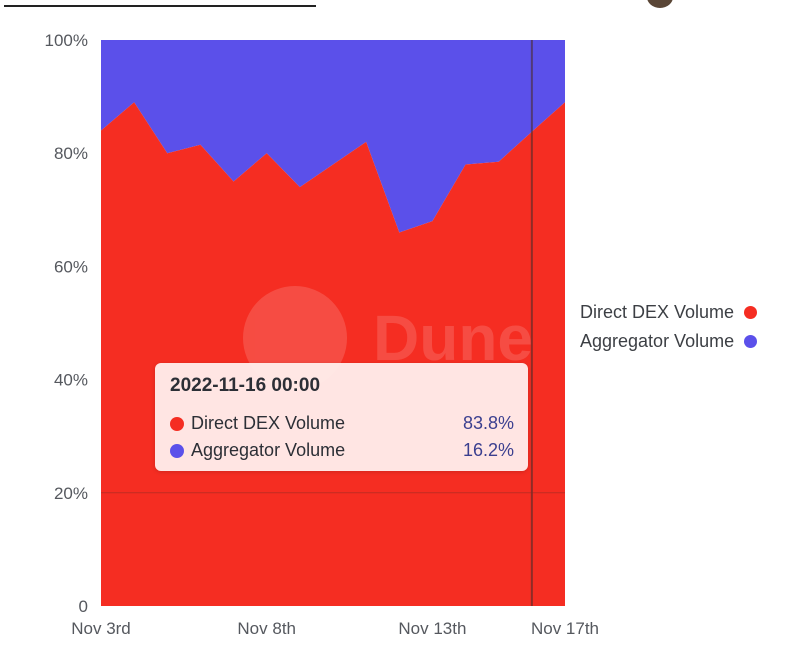  Describe the element at coordinates (657, 312) in the screenshot. I see `legend-label: Direct DEX Volume` at that location.